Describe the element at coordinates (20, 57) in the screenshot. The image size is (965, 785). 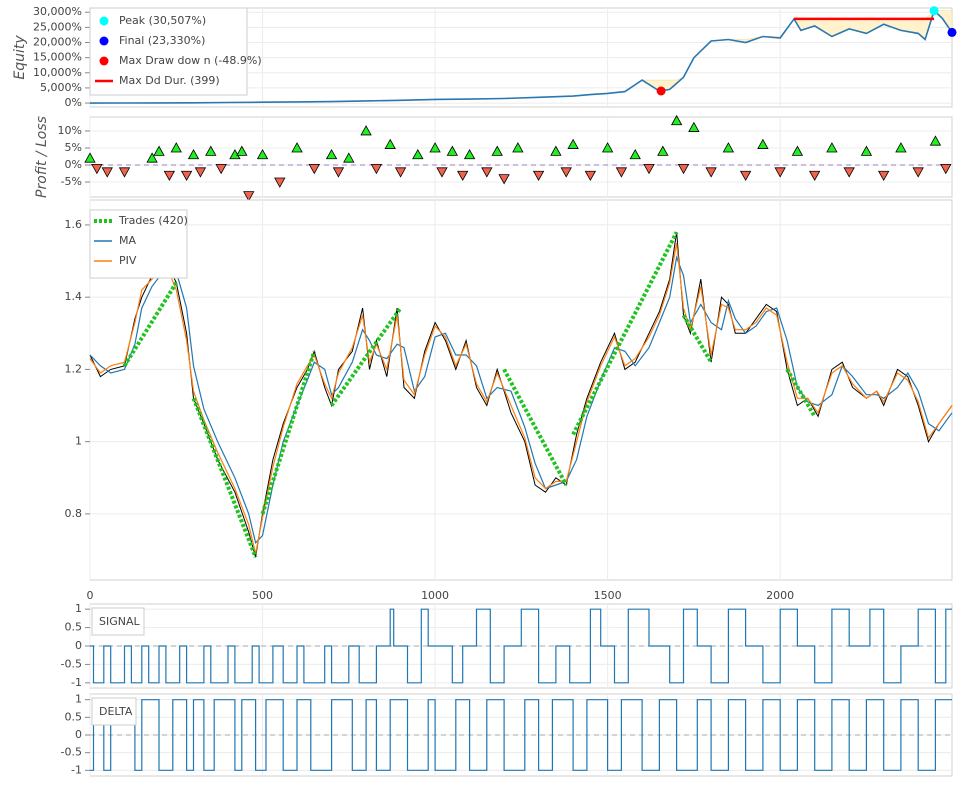
I see `y-axis-label: Equity` at that location.